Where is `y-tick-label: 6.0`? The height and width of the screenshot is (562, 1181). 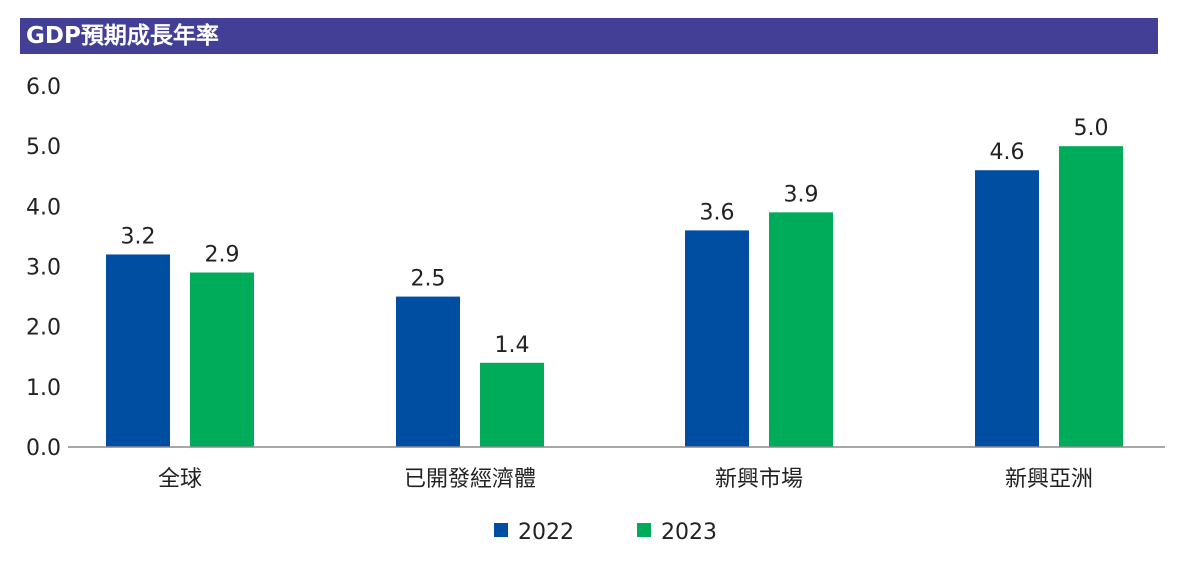
y-tick-label: 6.0 is located at coordinates (43, 87).